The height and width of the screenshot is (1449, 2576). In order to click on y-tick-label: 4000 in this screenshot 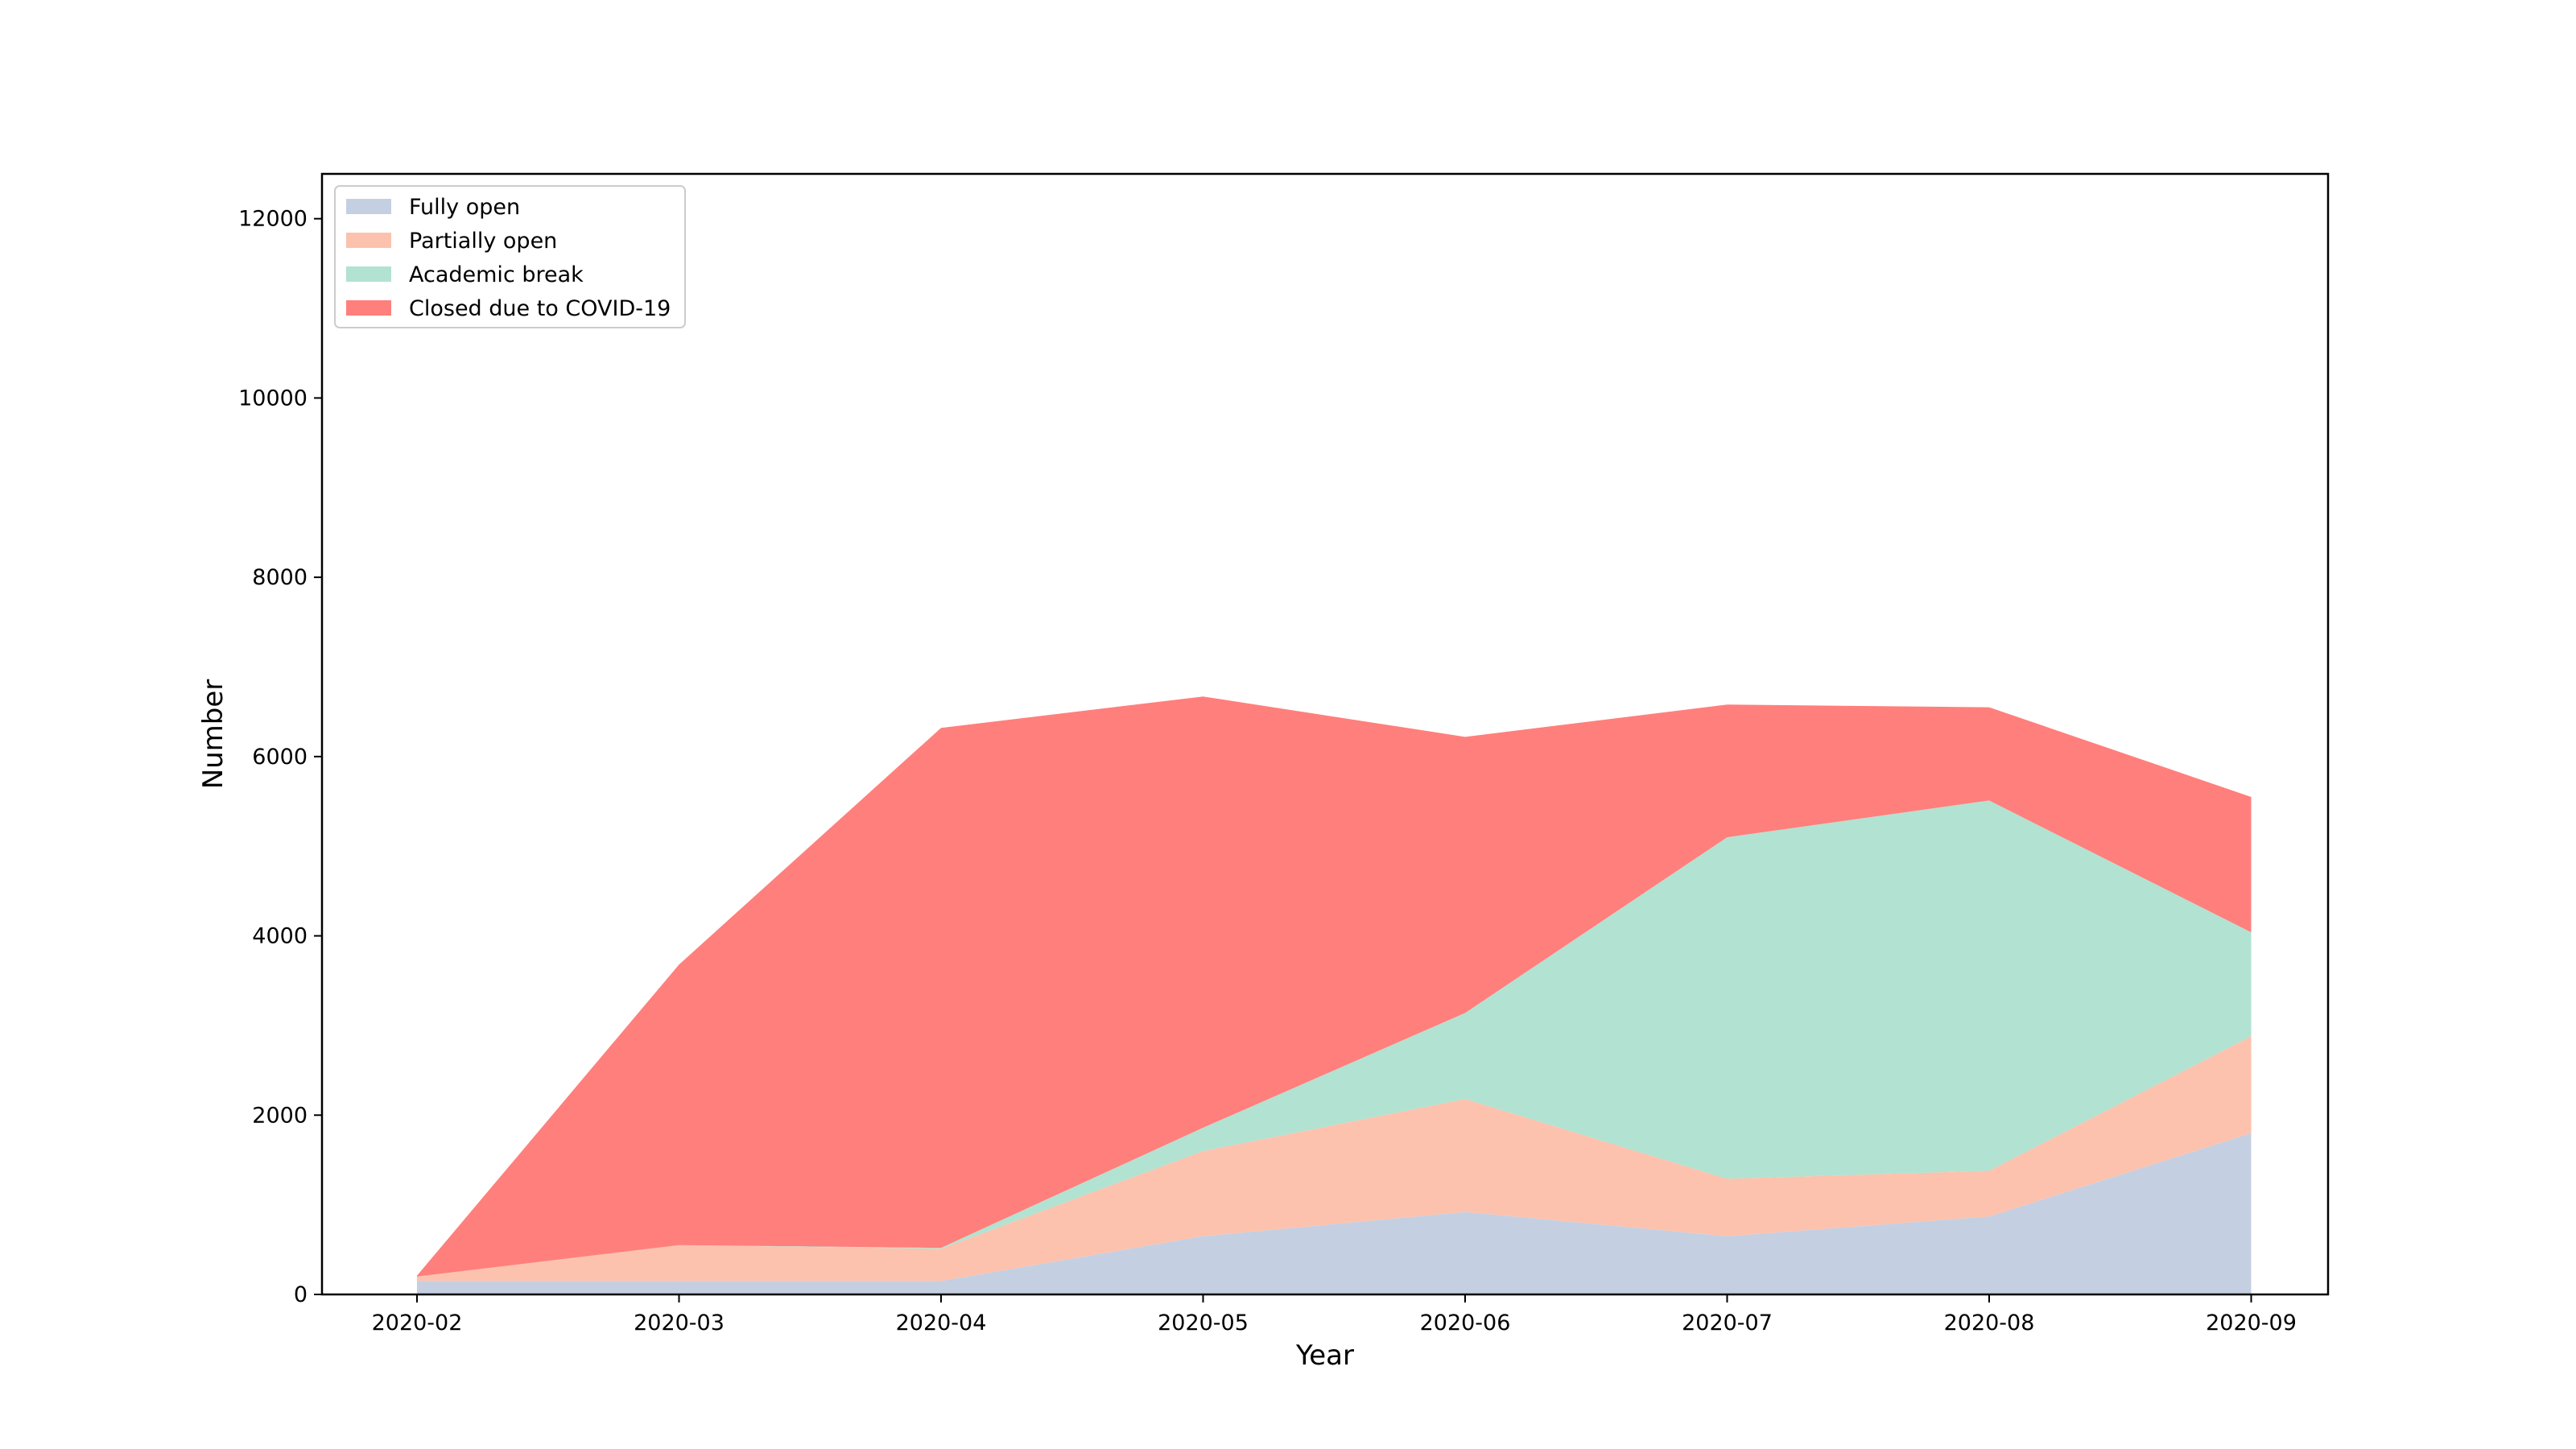, I will do `click(280, 936)`.